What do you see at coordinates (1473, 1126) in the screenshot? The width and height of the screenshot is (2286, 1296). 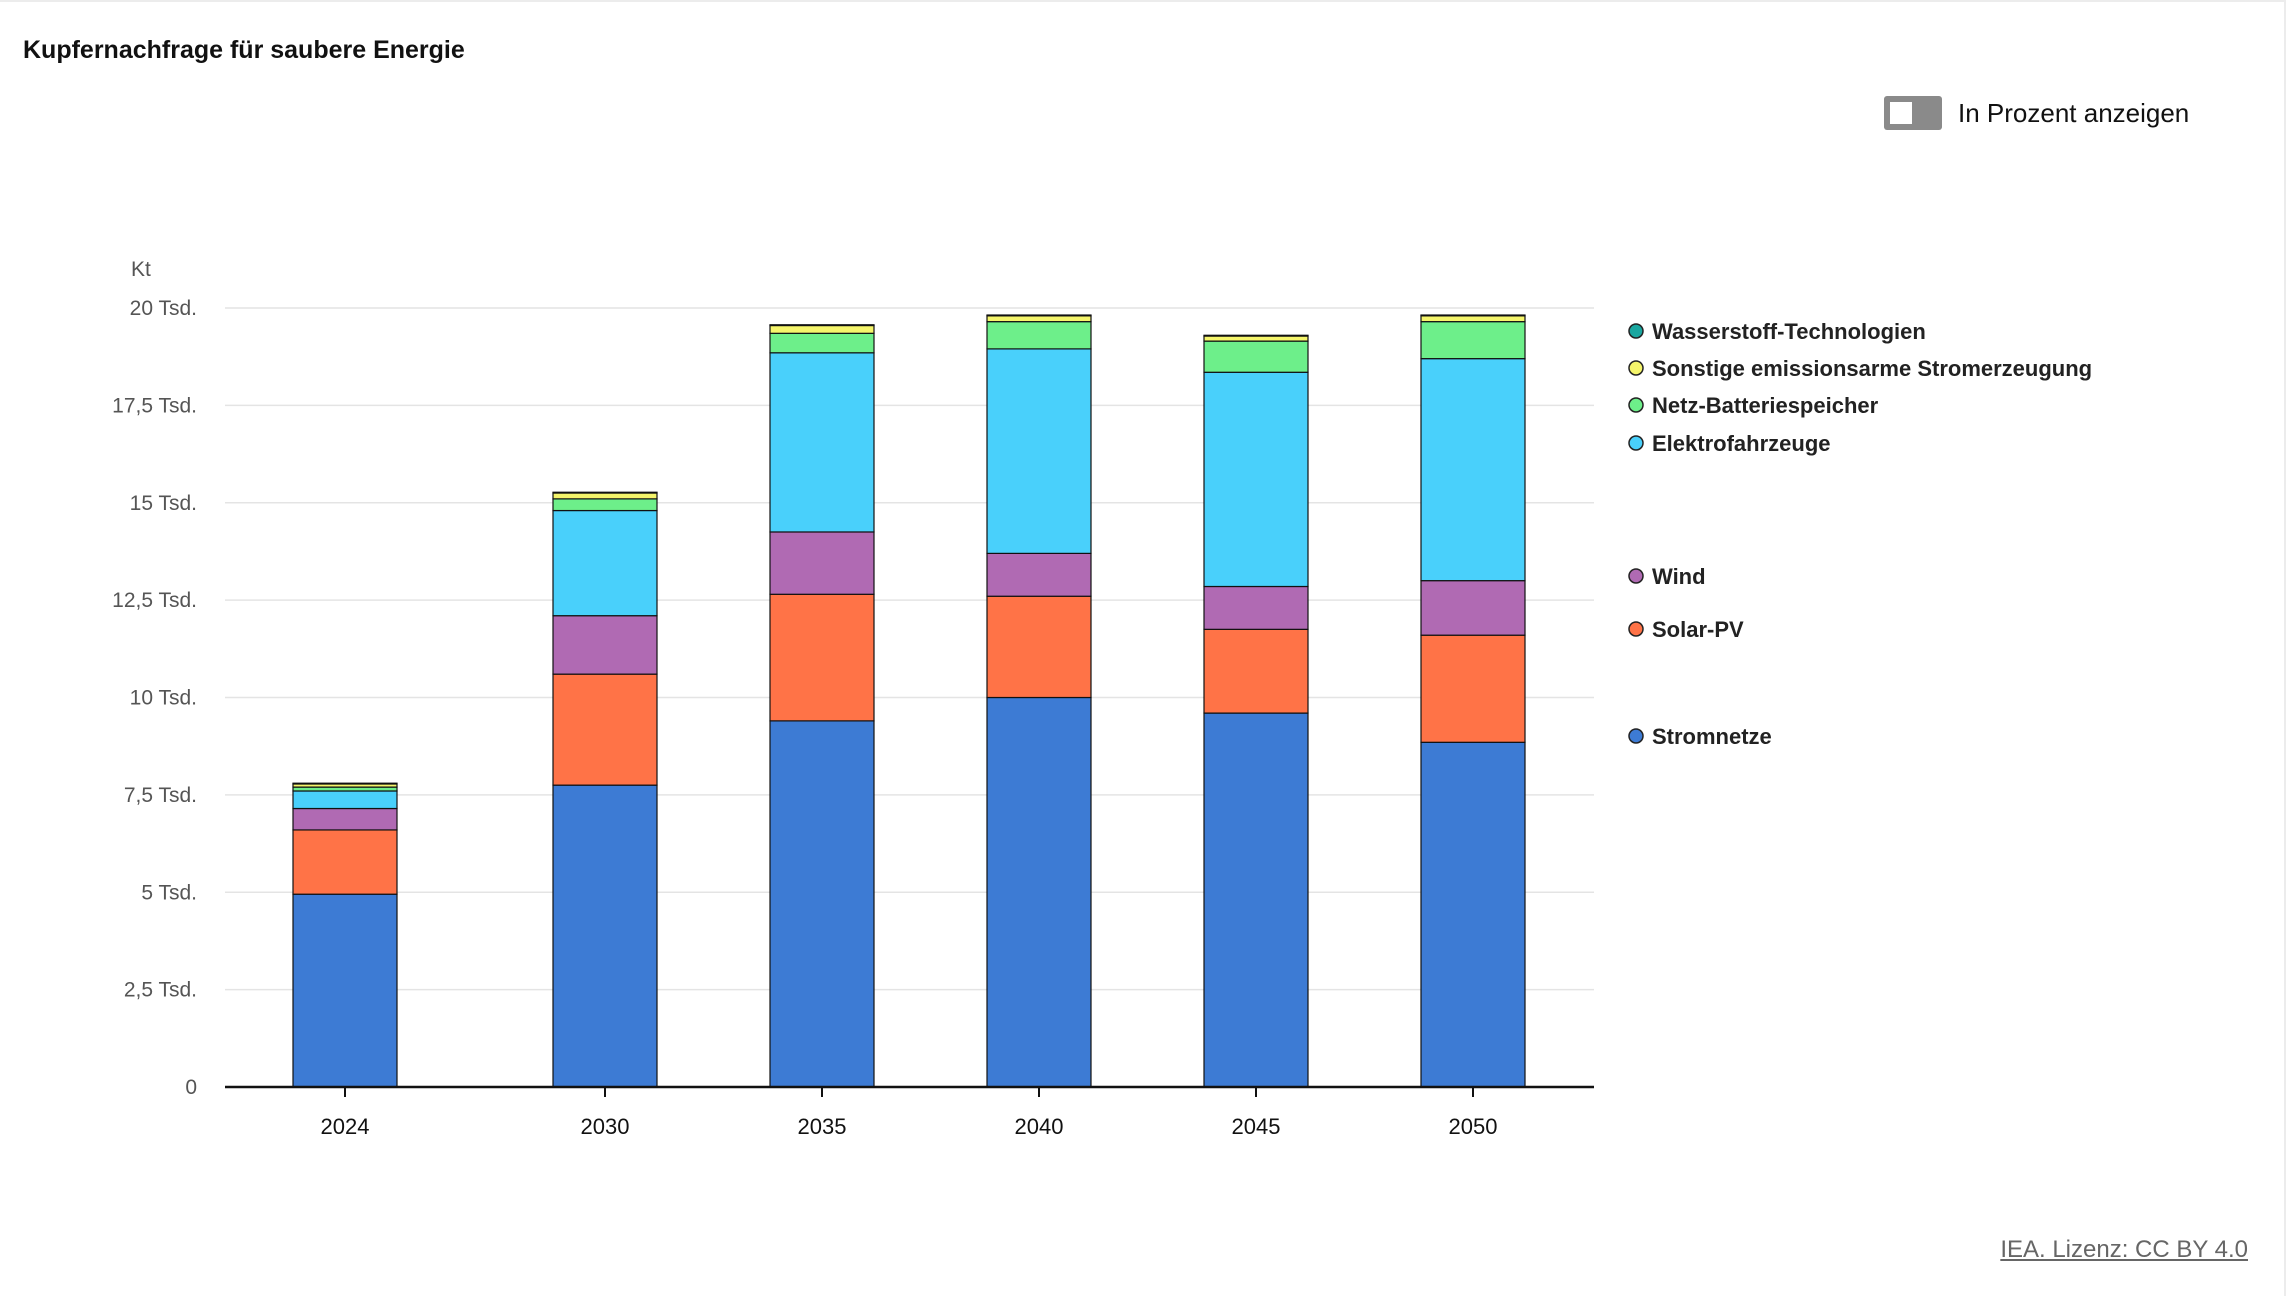 I see `x-tick-label: 2050` at bounding box center [1473, 1126].